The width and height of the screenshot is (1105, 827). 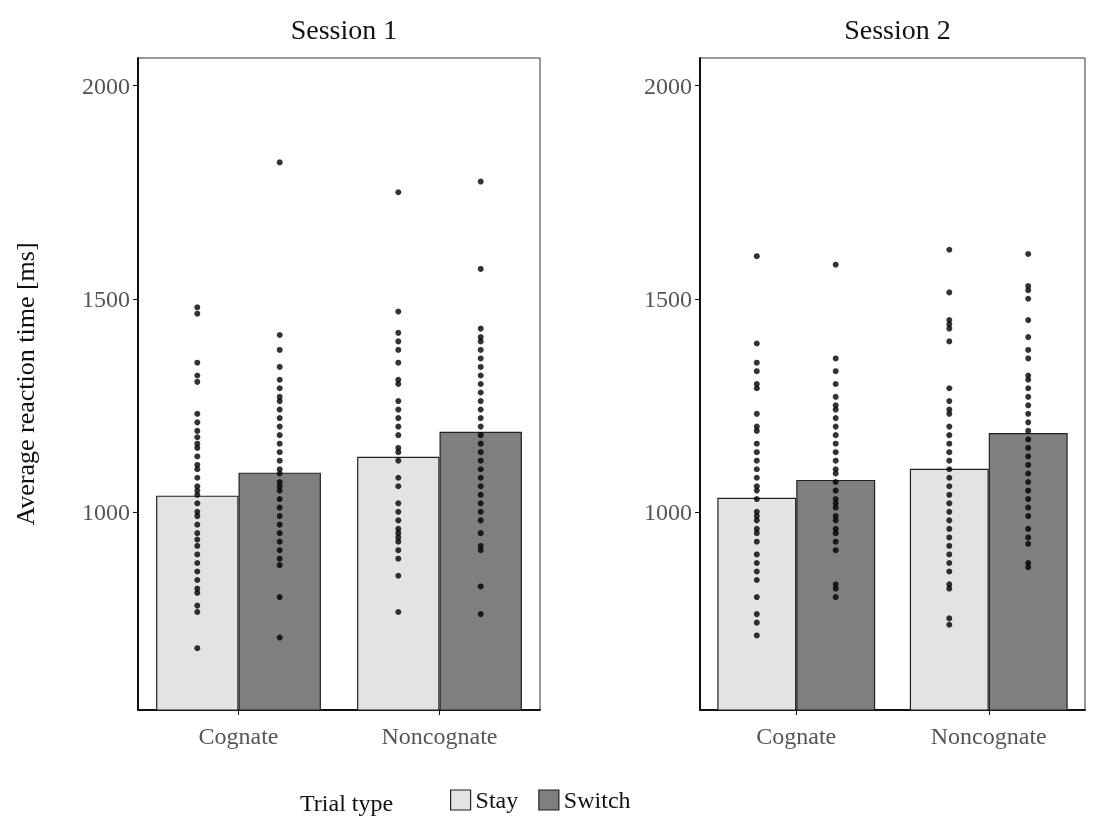 What do you see at coordinates (344, 29) in the screenshot?
I see `chart-title: Session 1` at bounding box center [344, 29].